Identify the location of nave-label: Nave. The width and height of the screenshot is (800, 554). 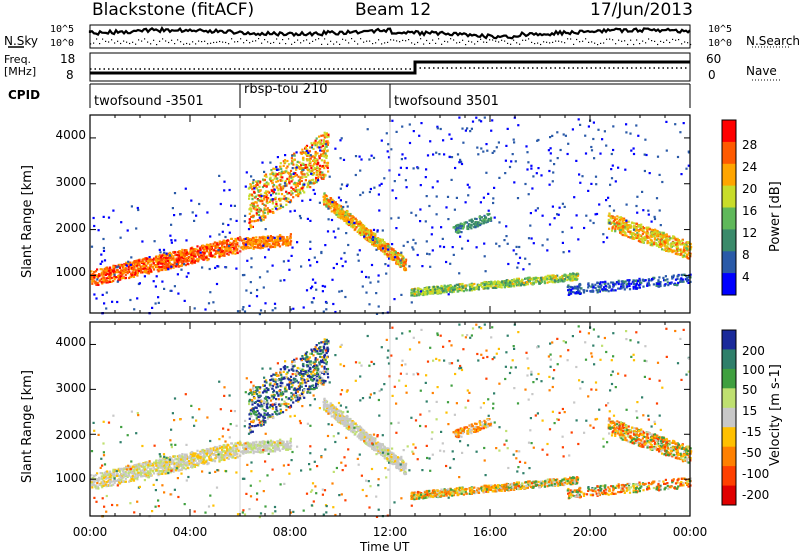
(761, 71).